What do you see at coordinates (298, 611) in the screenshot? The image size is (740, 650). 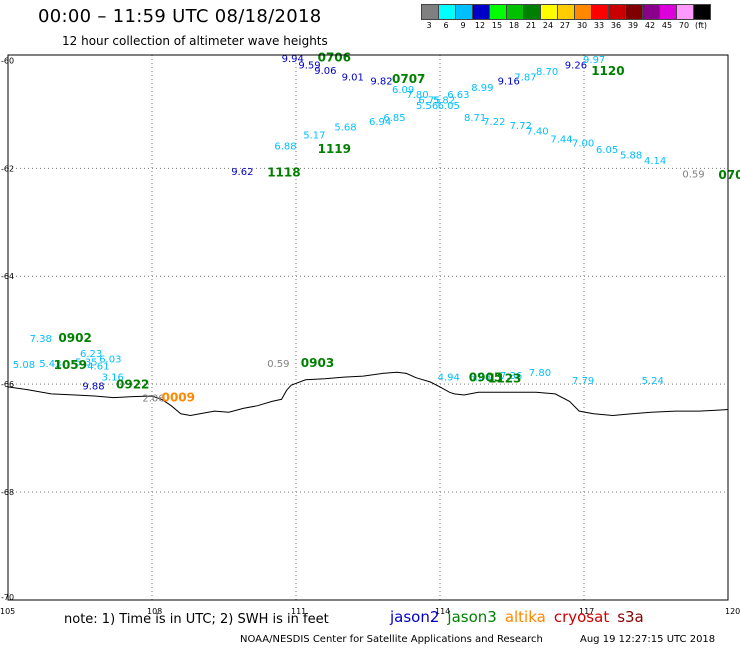 I see `longitude-tick-label: 111` at bounding box center [298, 611].